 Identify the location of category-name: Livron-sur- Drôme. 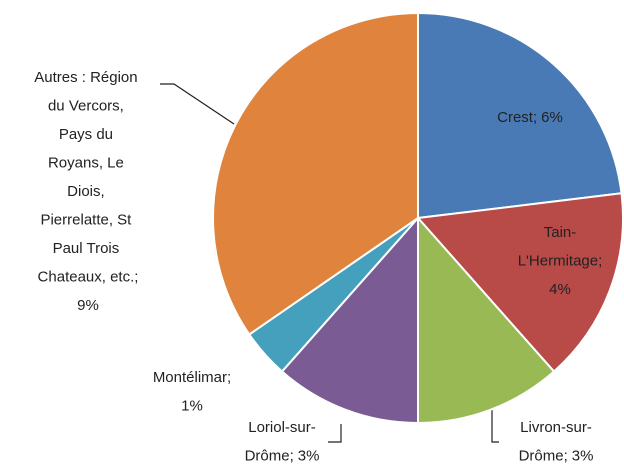
(555, 442).